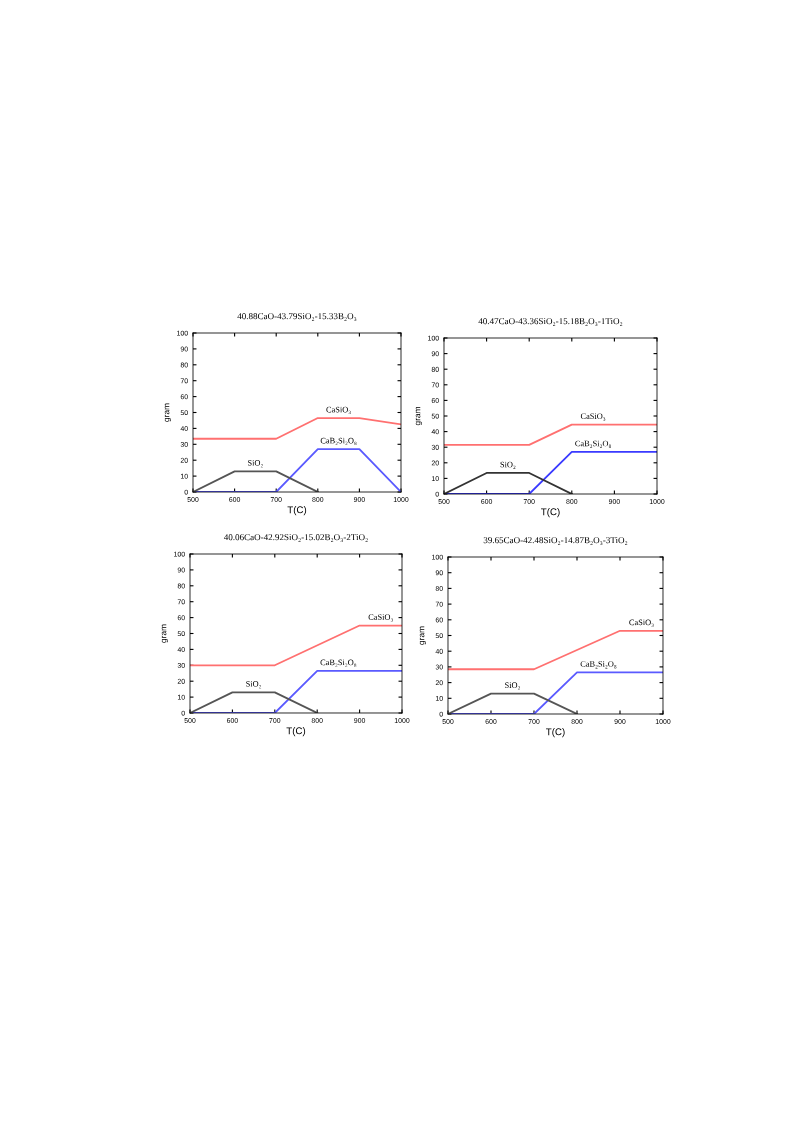 The width and height of the screenshot is (793, 1123). I want to click on chart-title: 39.65CaO-42.48SiO₂-14.87B₂O₃-3TiO₂, so click(555, 541).